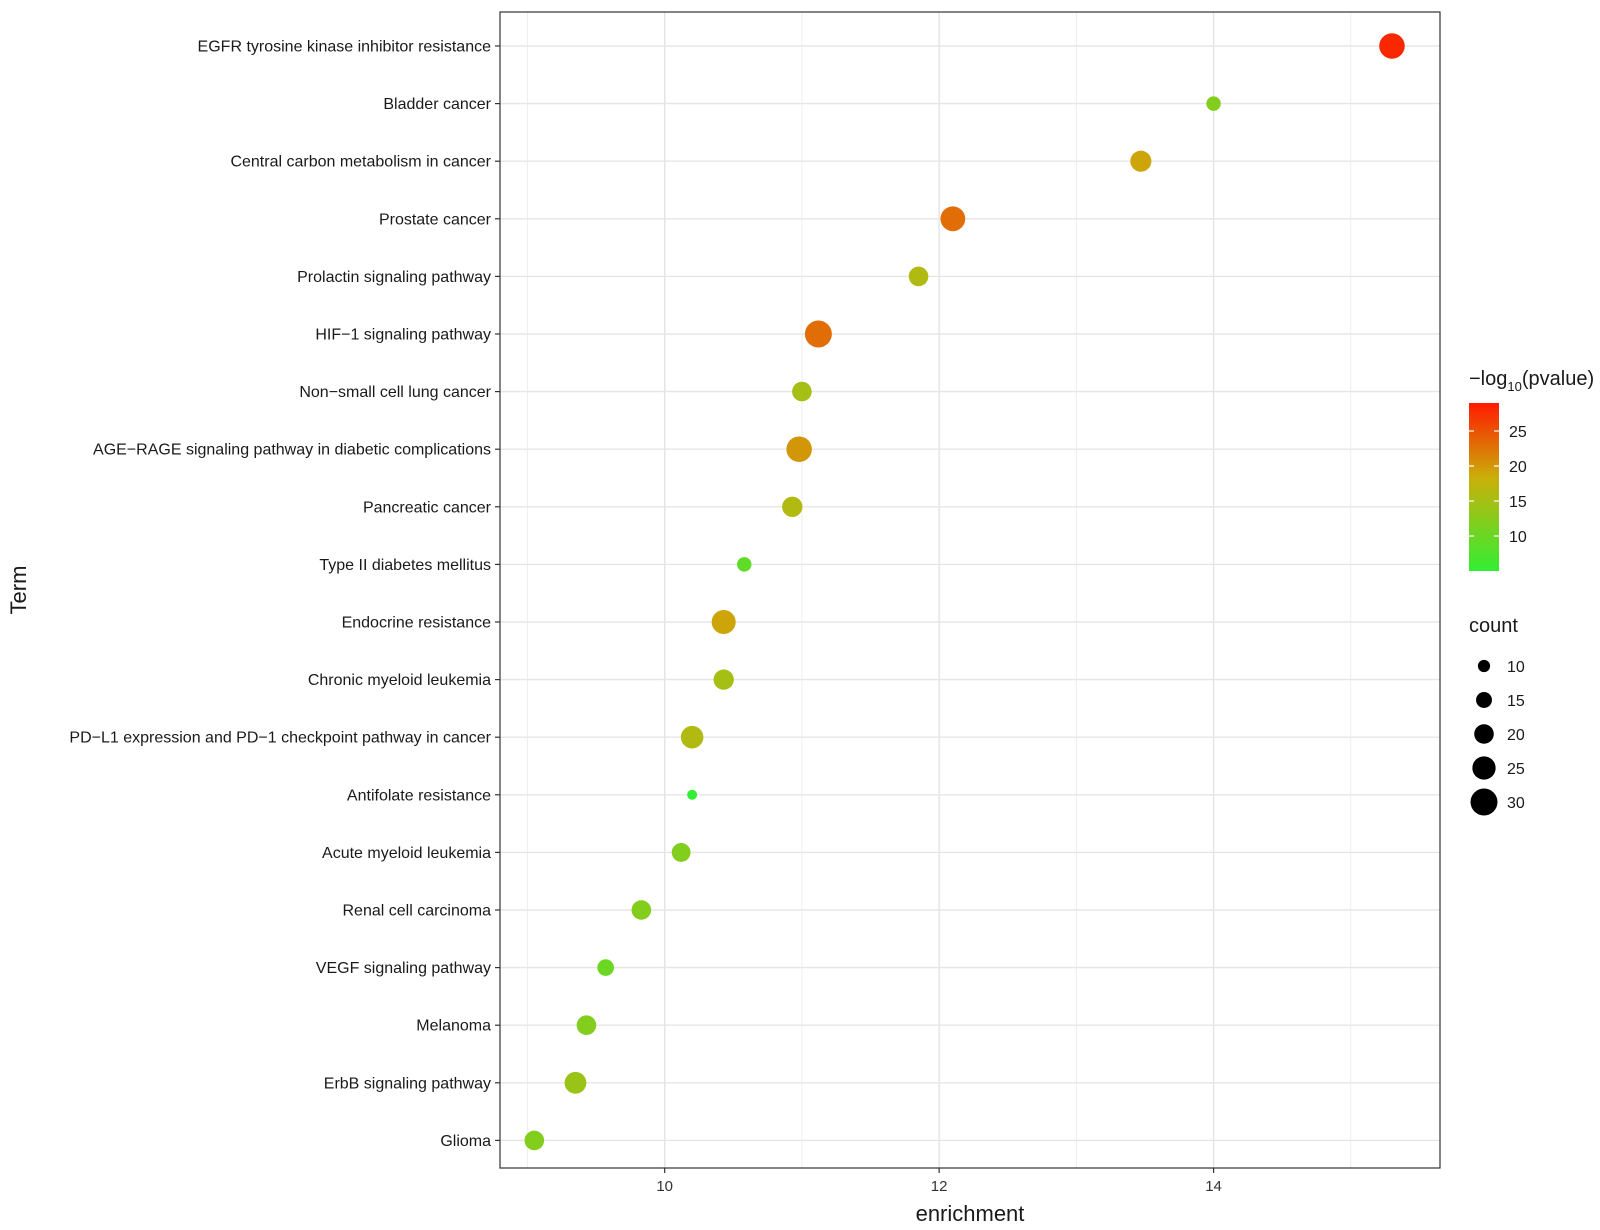 Image resolution: width=1600 pixels, height=1230 pixels. I want to click on size-legend-label: 30, so click(1516, 803).